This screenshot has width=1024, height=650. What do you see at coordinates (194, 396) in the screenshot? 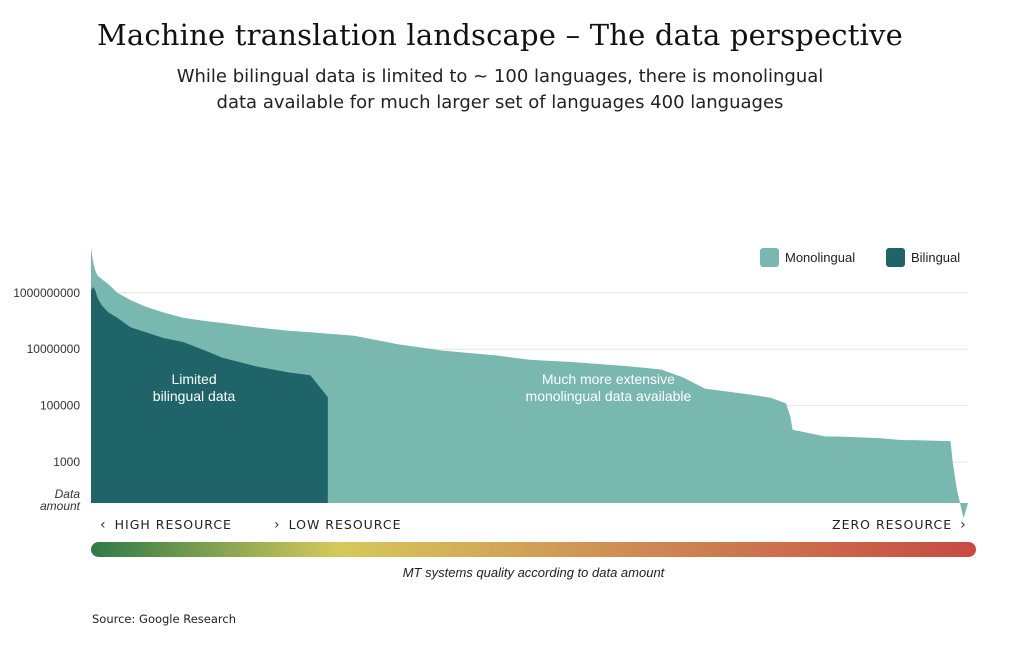
I see `area-annotation: bilingual data` at bounding box center [194, 396].